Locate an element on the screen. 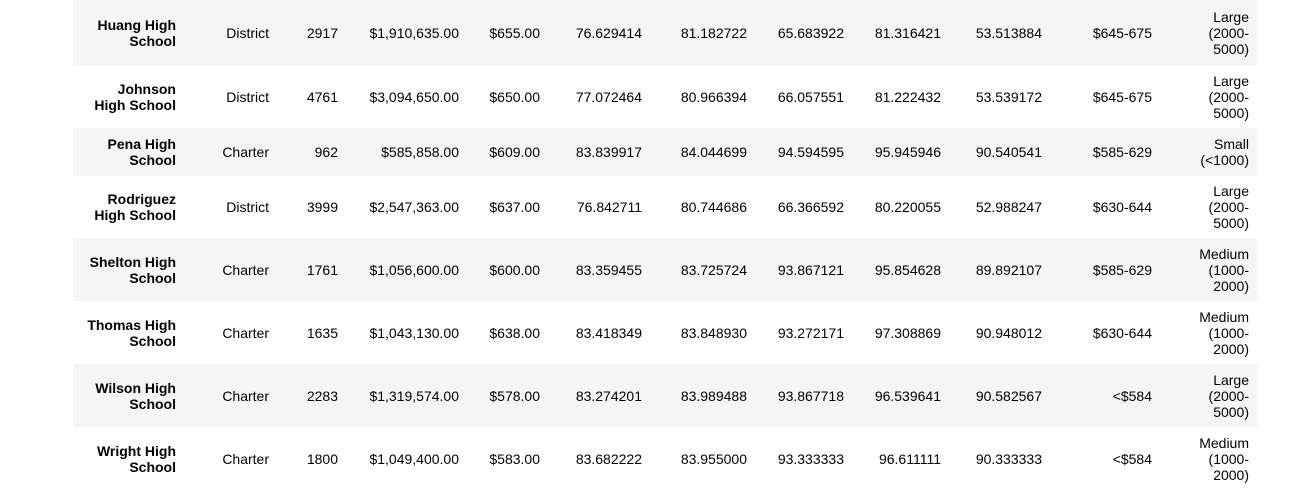  cell-total-students: 962 is located at coordinates (326, 152).